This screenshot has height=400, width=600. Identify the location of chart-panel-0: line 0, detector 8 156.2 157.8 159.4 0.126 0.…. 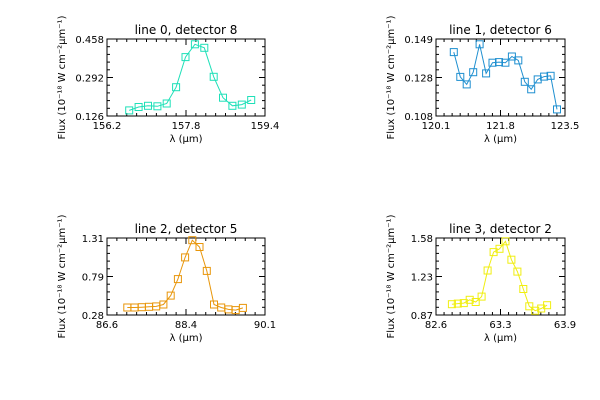
(168, 80).